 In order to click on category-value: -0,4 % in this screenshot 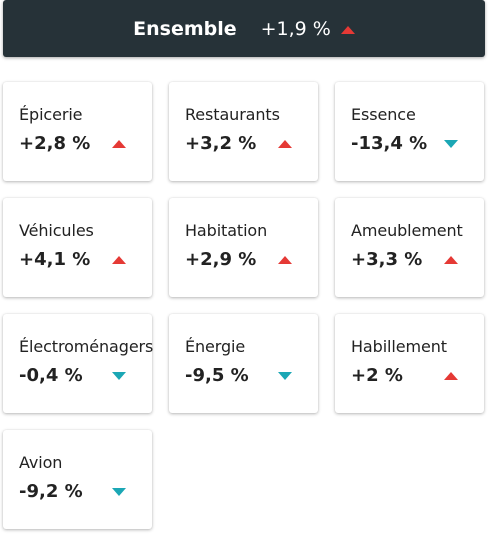, I will do `click(51, 375)`.